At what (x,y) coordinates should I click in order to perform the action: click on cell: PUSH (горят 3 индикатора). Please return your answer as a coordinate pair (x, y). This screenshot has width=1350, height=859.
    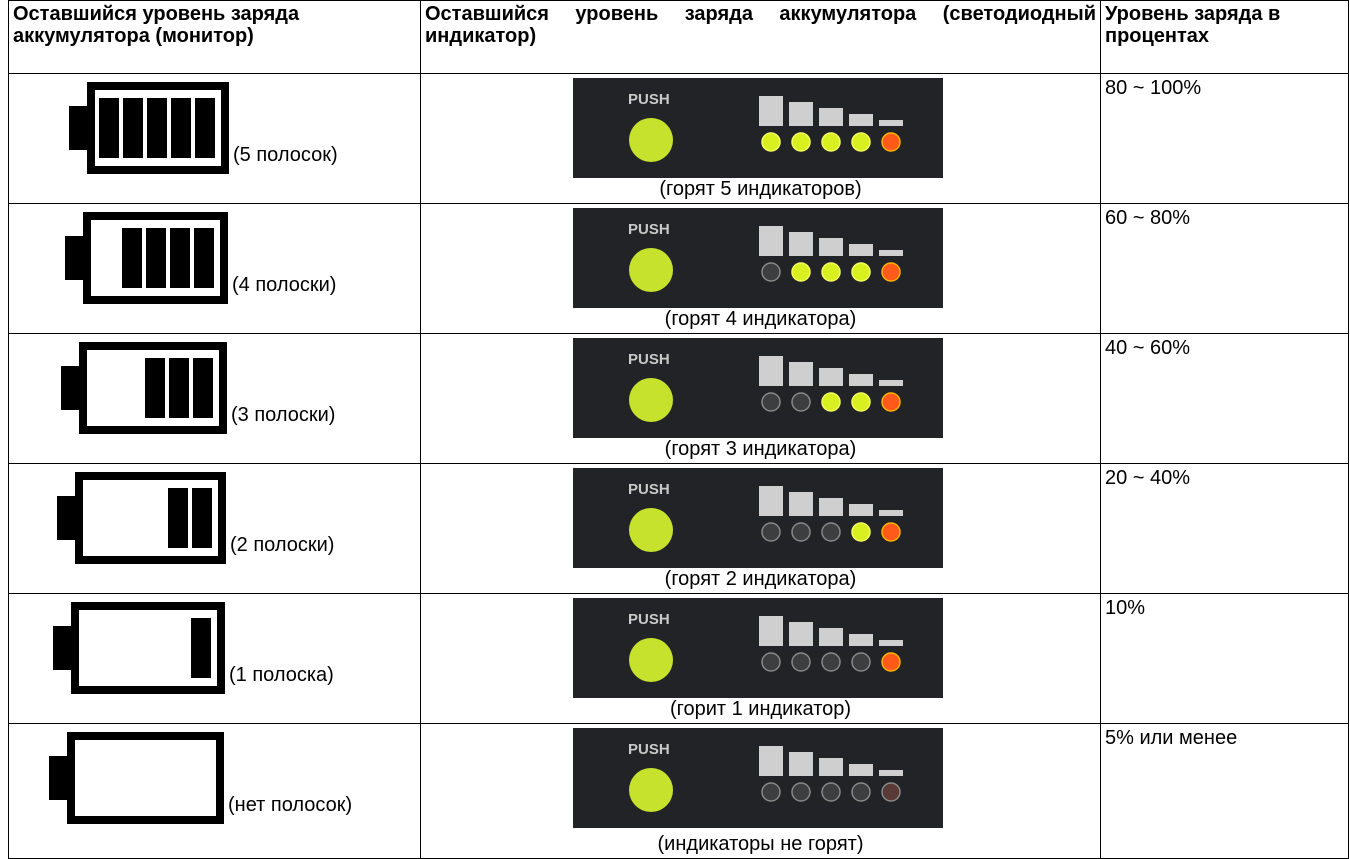
    Looking at the image, I should click on (760, 398).